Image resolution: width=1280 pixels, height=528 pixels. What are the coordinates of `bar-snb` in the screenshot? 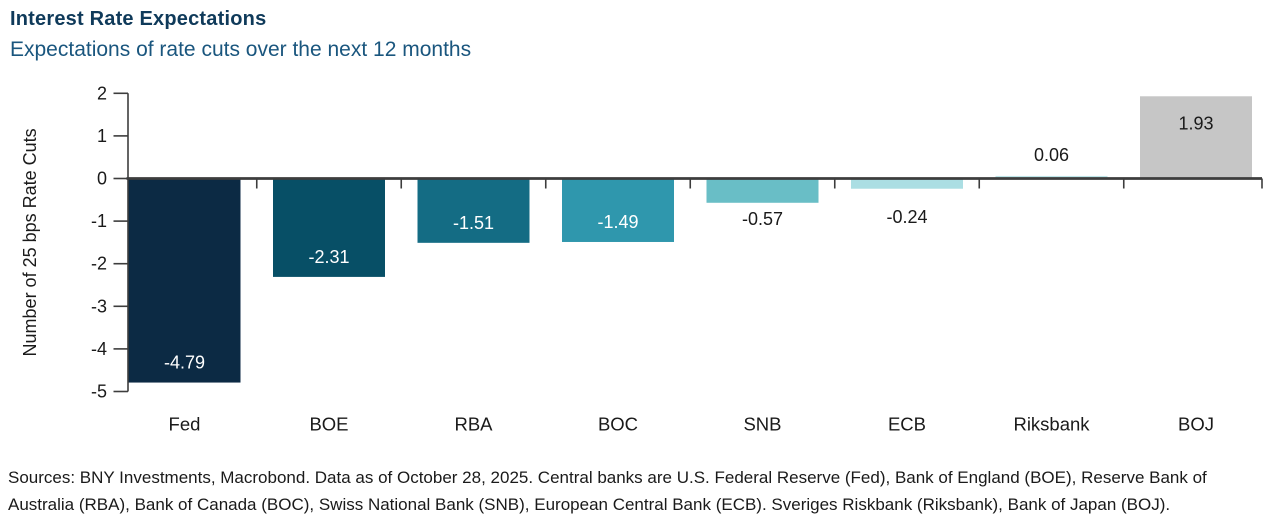 It's located at (762, 190).